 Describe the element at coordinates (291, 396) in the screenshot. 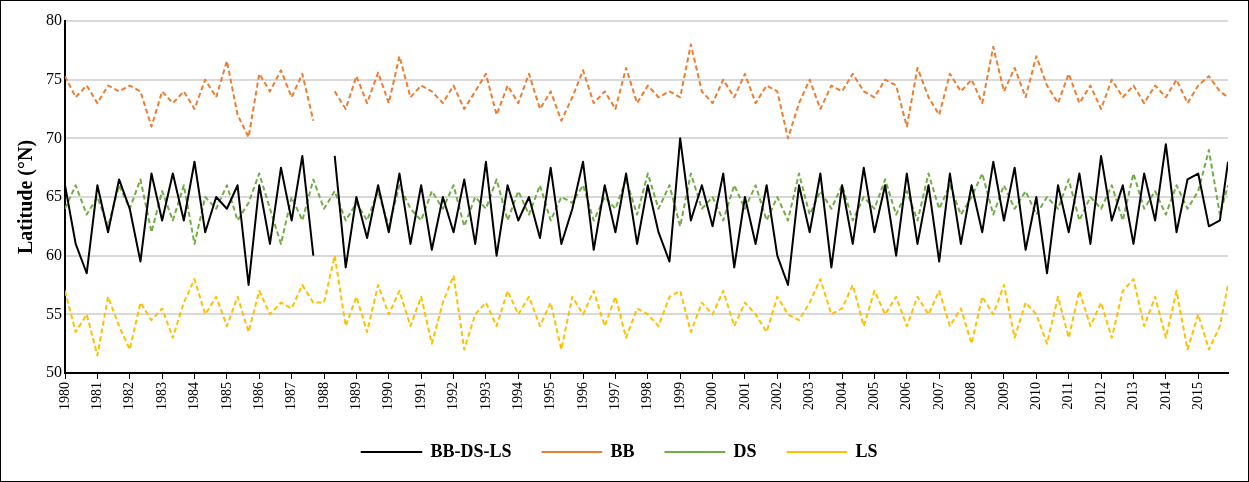

I see `x-tick-label: 1987` at that location.